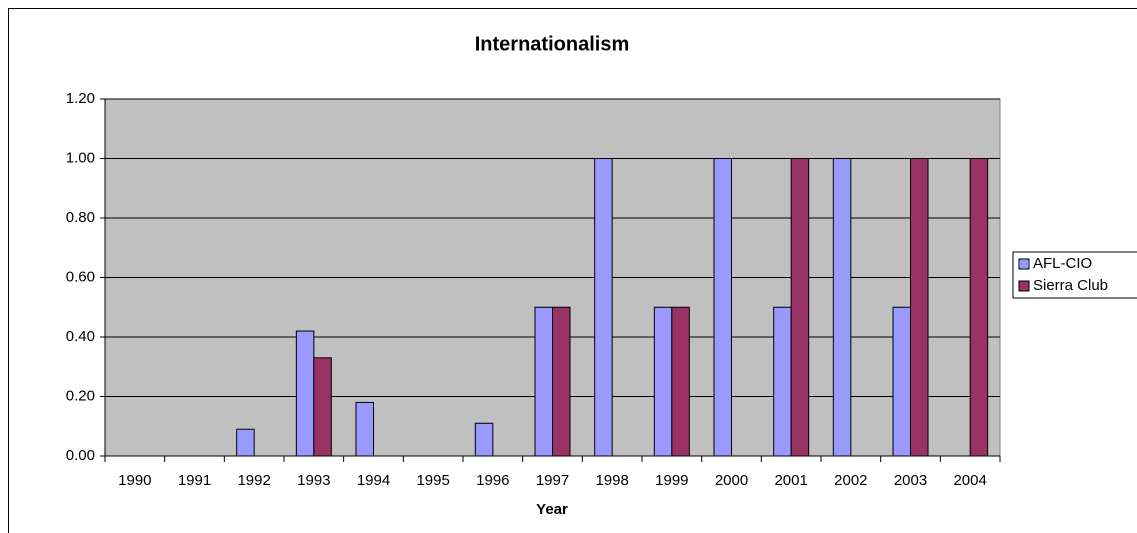 This screenshot has height=533, width=1137. What do you see at coordinates (731, 480) in the screenshot?
I see `x-tick-label: 2000` at bounding box center [731, 480].